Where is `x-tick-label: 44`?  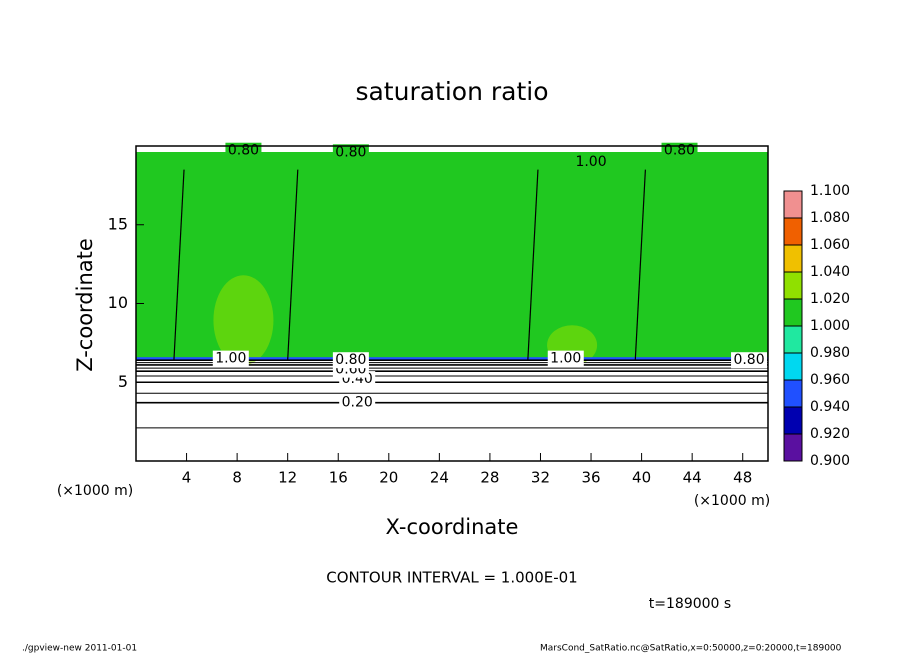
x-tick-label: 44 is located at coordinates (692, 478).